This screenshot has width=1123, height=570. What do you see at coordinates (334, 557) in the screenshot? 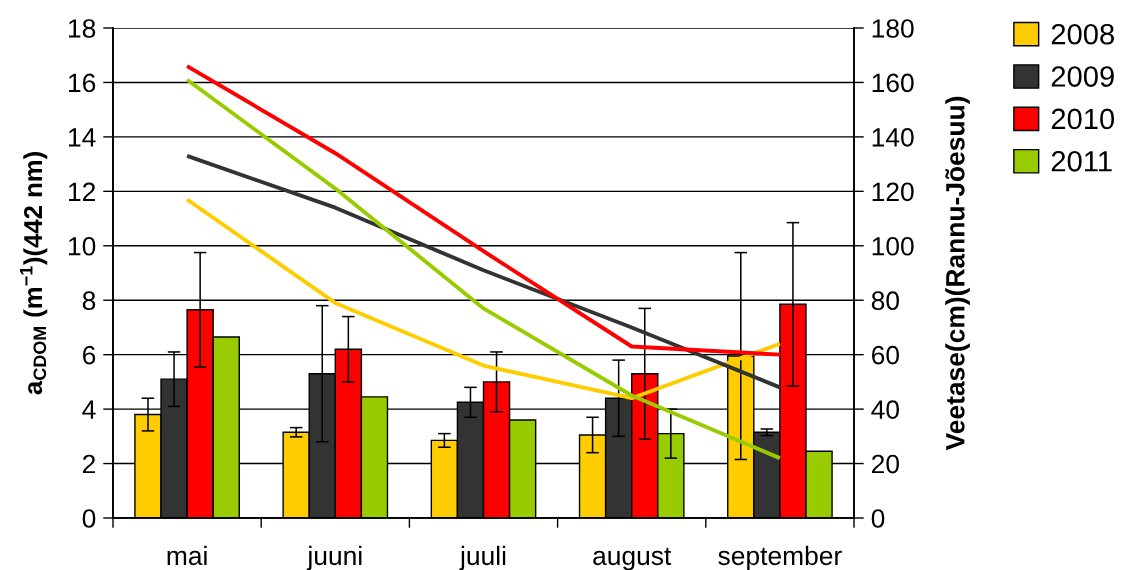
I see `x-tick-label: juuni` at bounding box center [334, 557].